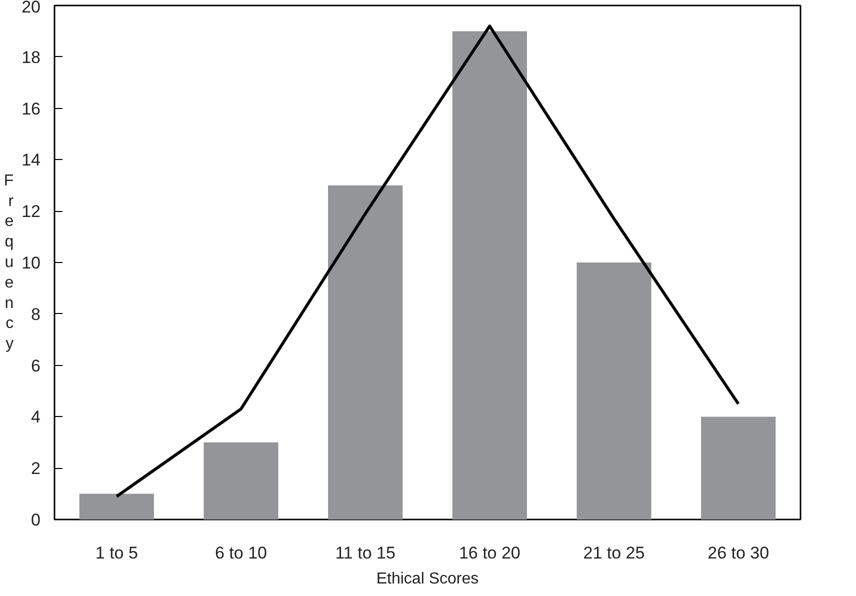 The width and height of the screenshot is (856, 596). What do you see at coordinates (36, 314) in the screenshot?
I see `y-tick-label: 8` at bounding box center [36, 314].